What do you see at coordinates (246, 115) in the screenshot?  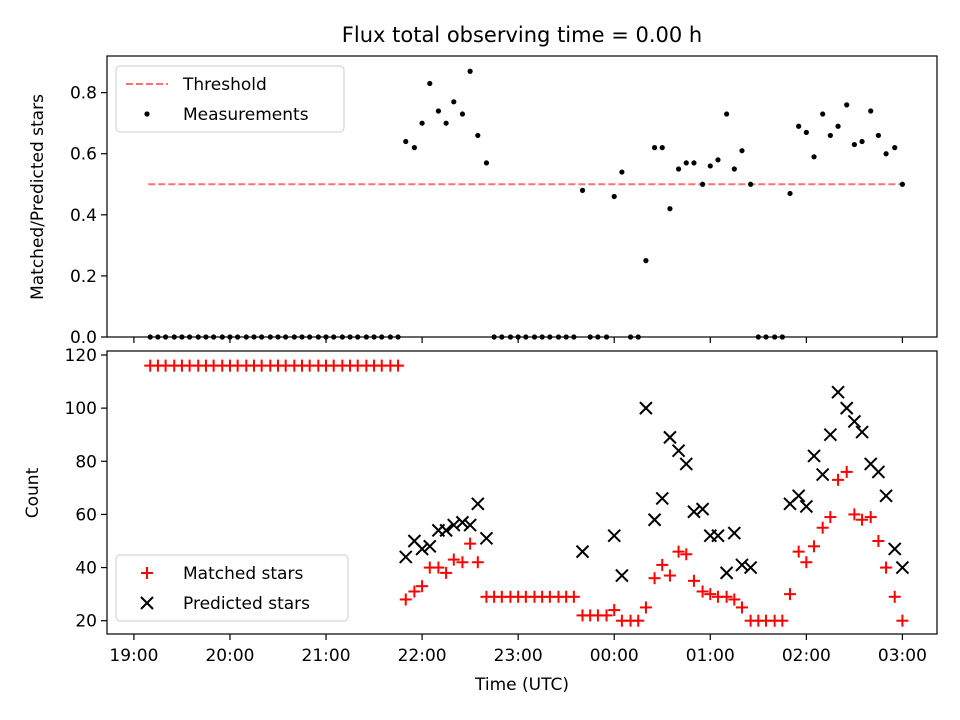 I see `measurements-legend-label: Measurements` at bounding box center [246, 115].